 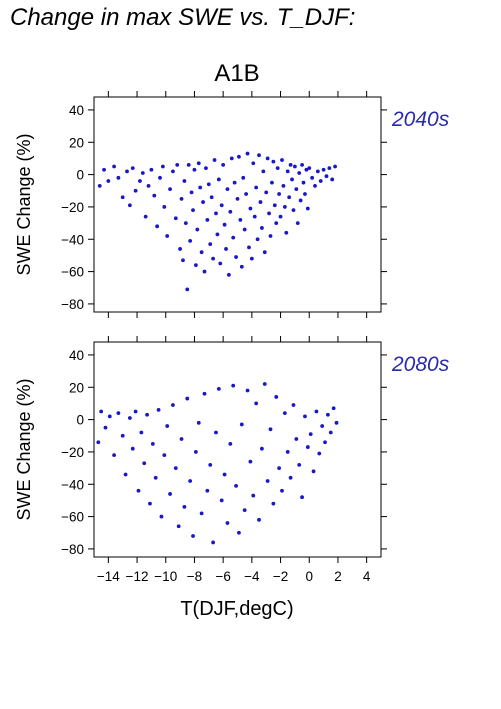 What do you see at coordinates (309, 576) in the screenshot?
I see `x-tick-label: 0` at bounding box center [309, 576].